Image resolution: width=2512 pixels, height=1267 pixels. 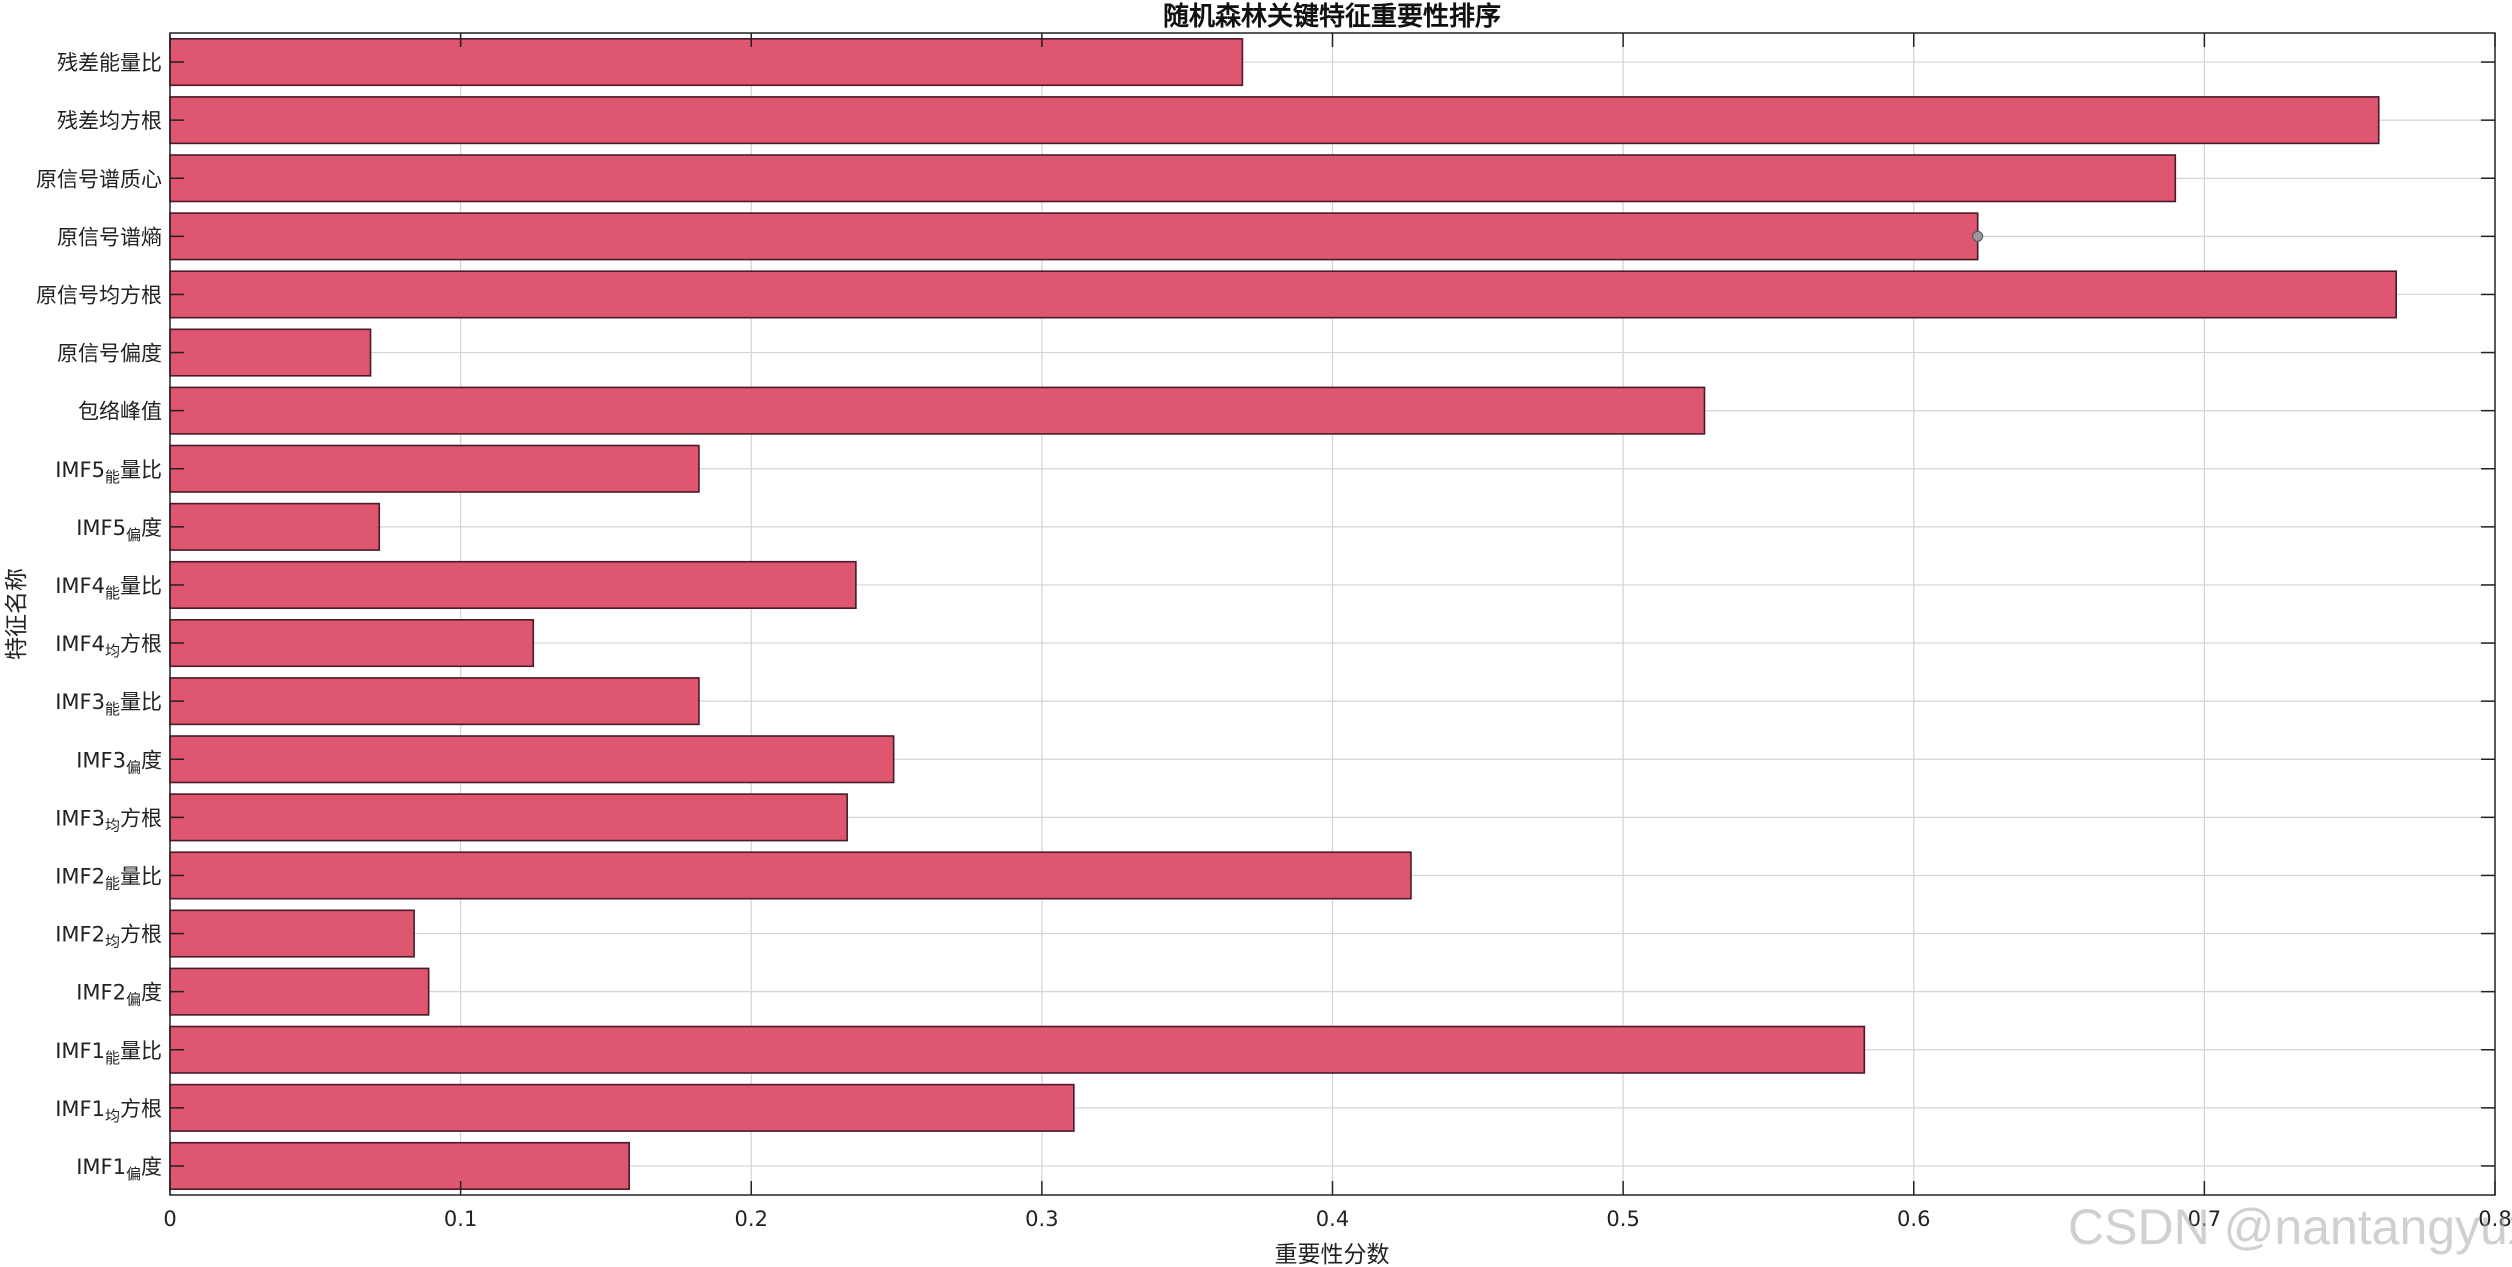 I want to click on y-tick-label: IMF3偏度, so click(x=119, y=762).